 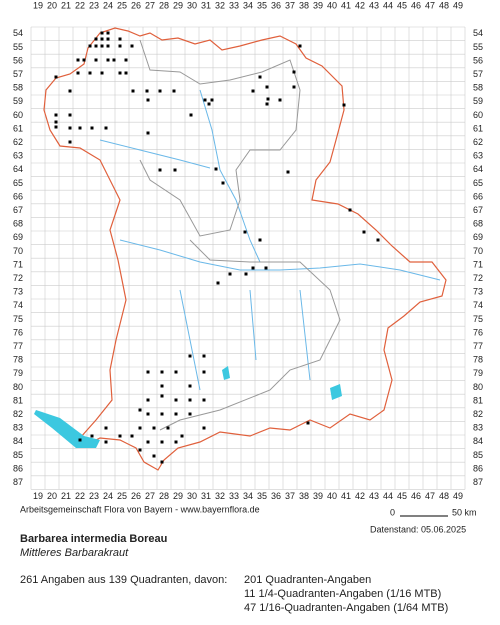 What do you see at coordinates (178, 496) in the screenshot?
I see `column-label: 29` at bounding box center [178, 496].